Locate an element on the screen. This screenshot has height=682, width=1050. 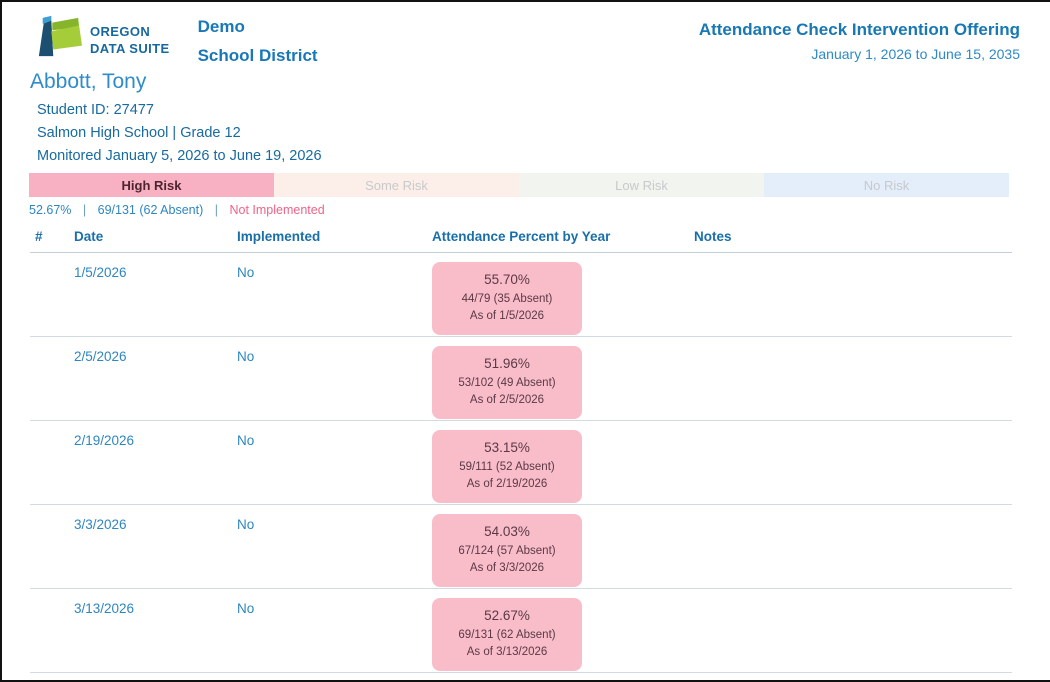
check-date-link: 2/19/2026 is located at coordinates (104, 440).